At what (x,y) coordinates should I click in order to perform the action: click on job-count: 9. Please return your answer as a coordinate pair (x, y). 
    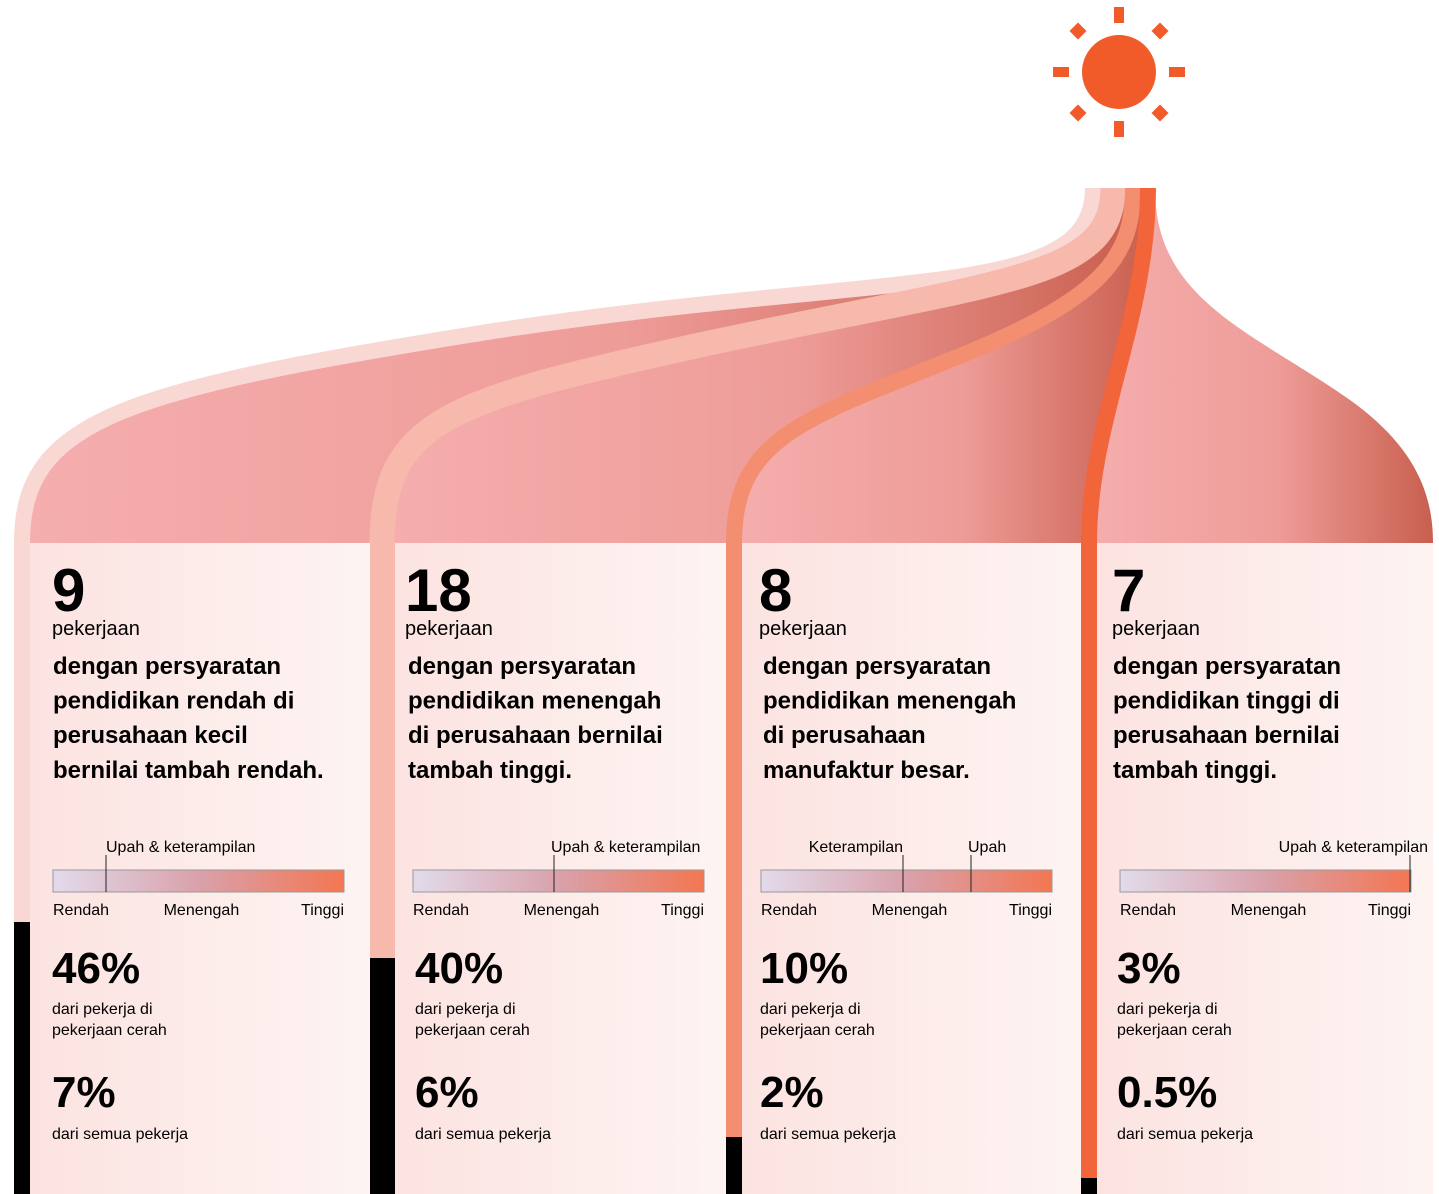
    Looking at the image, I should click on (68, 590).